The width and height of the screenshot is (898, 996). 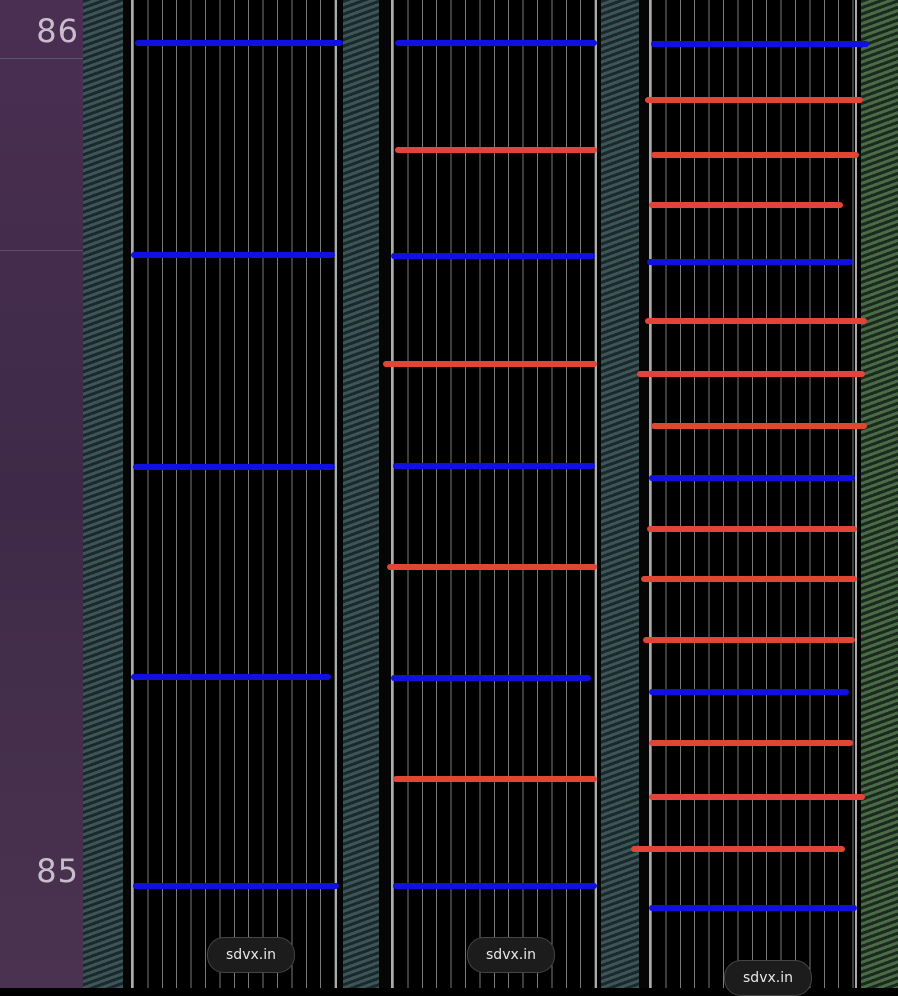 I want to click on measure-number-bottom: 85, so click(x=57, y=871).